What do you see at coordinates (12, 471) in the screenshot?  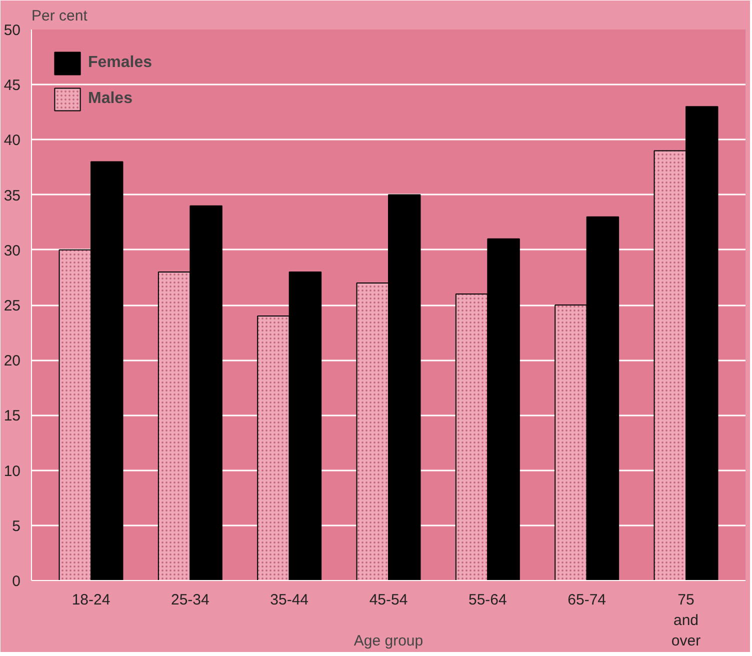 I see `y-tick-label: 10` at bounding box center [12, 471].